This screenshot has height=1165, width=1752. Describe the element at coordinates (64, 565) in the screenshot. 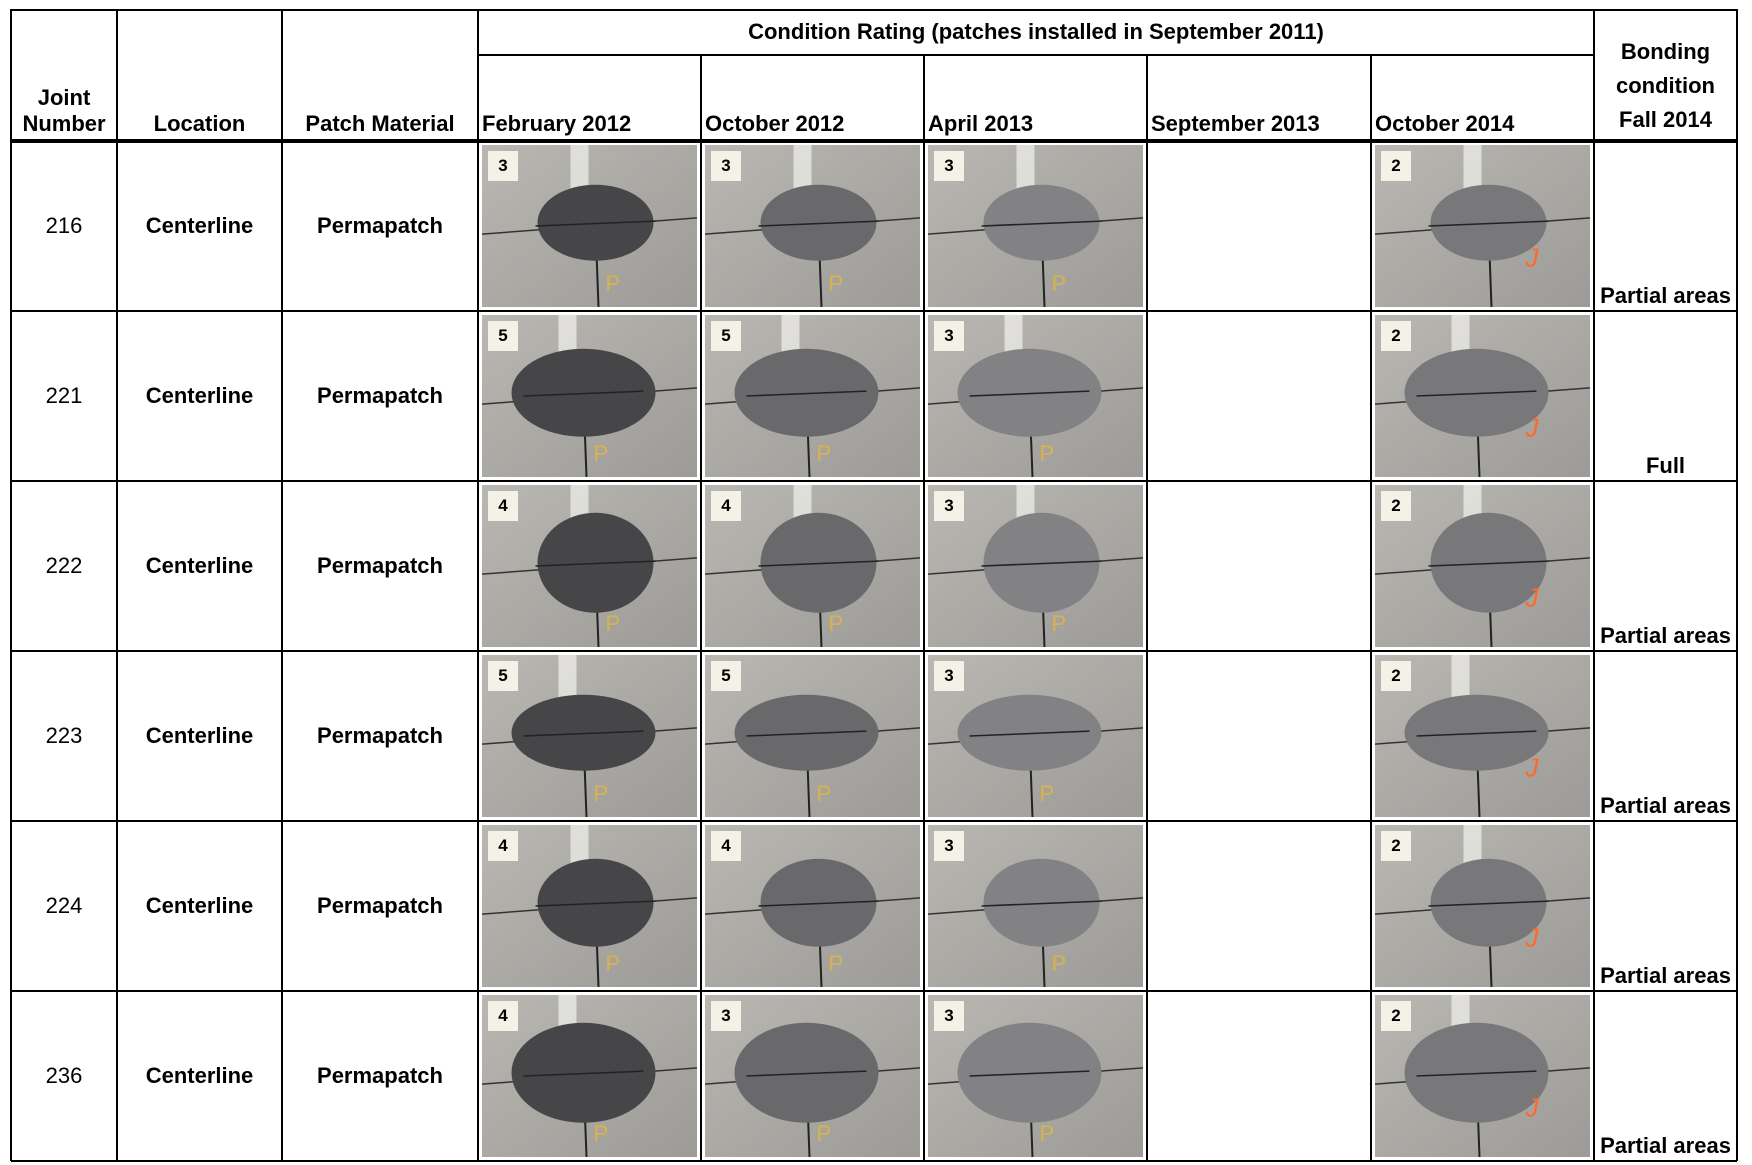

I see `joint-number: 222` at that location.